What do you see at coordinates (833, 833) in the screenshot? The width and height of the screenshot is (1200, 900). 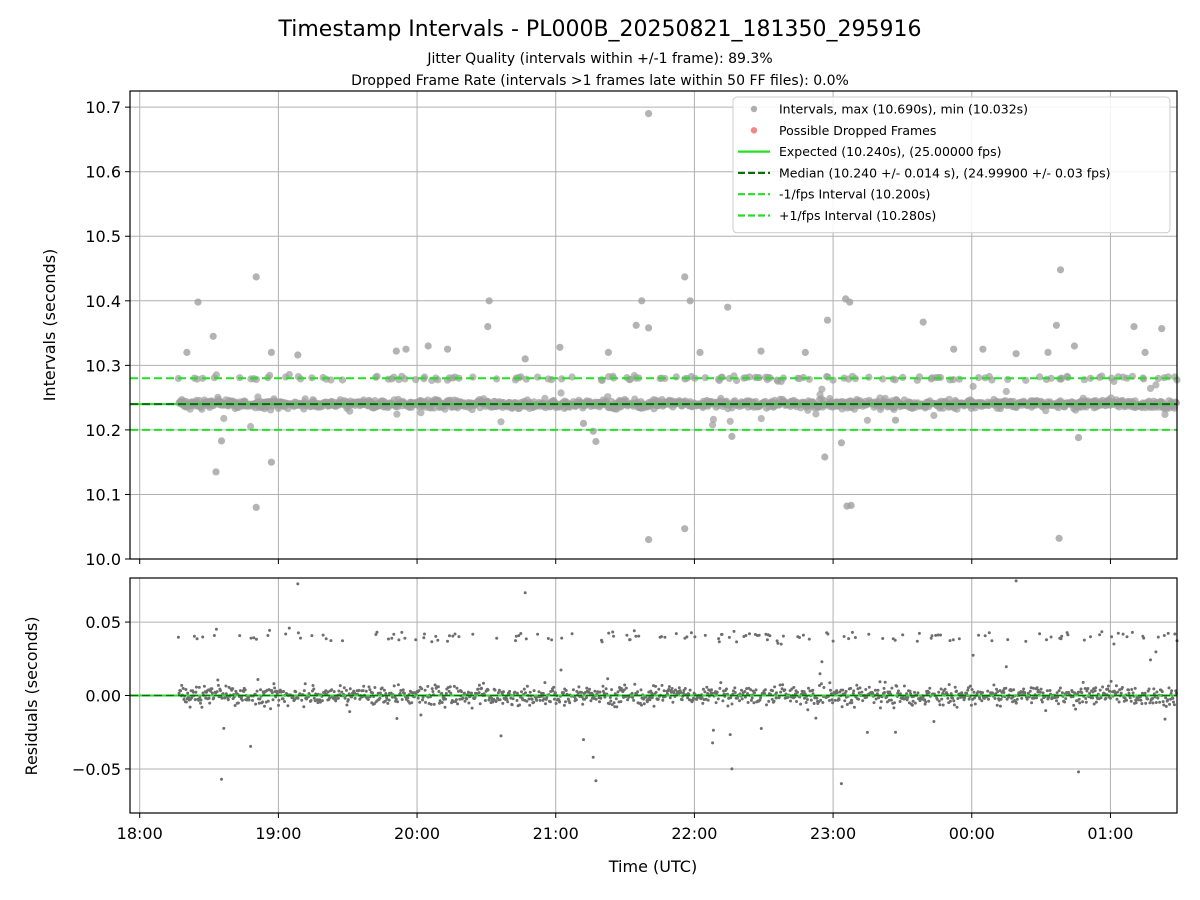 I see `x-tick-label: 23:00` at bounding box center [833, 833].